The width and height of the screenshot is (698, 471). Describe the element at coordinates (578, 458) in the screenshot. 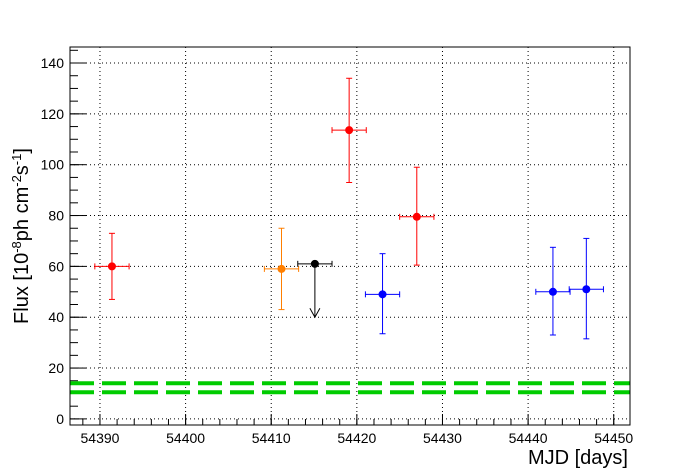

I see `x-axis-label: MJD [days]` at that location.